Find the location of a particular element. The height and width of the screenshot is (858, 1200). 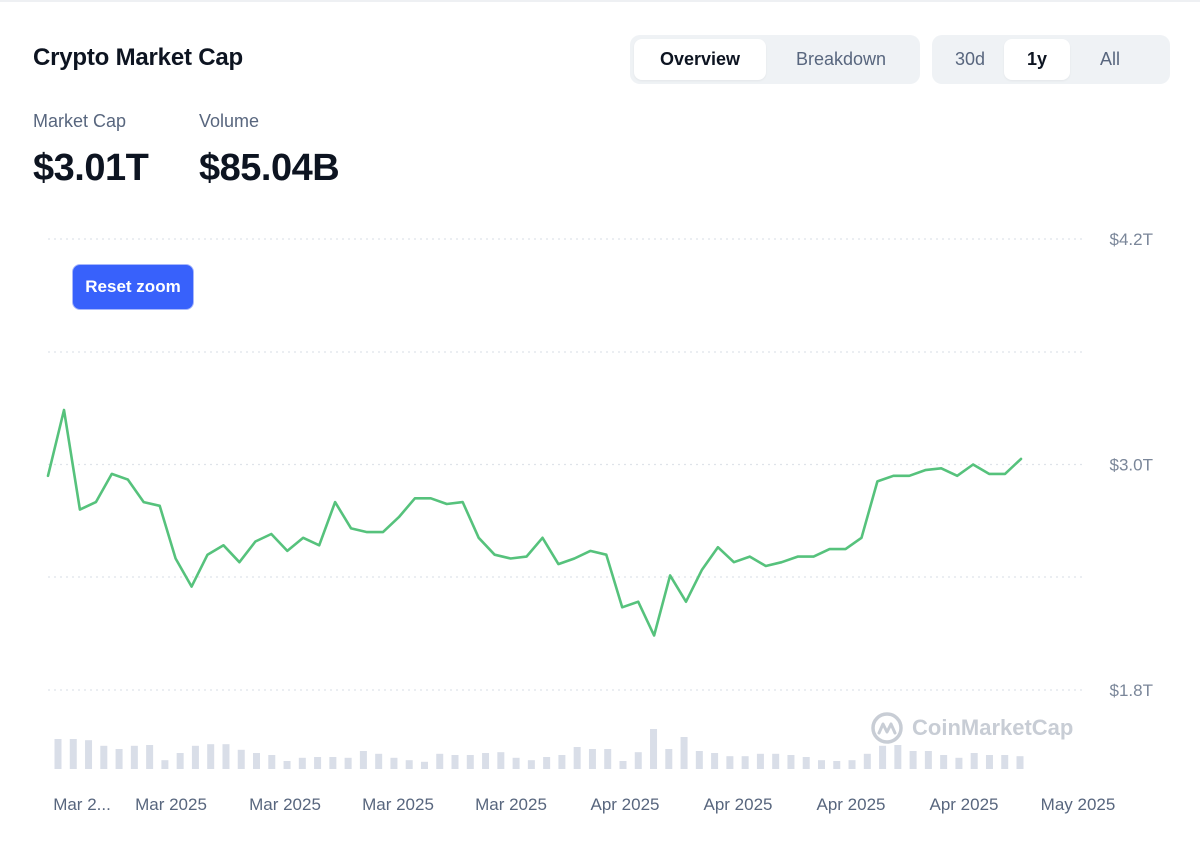

range-30d-button: 30d is located at coordinates (970, 59).